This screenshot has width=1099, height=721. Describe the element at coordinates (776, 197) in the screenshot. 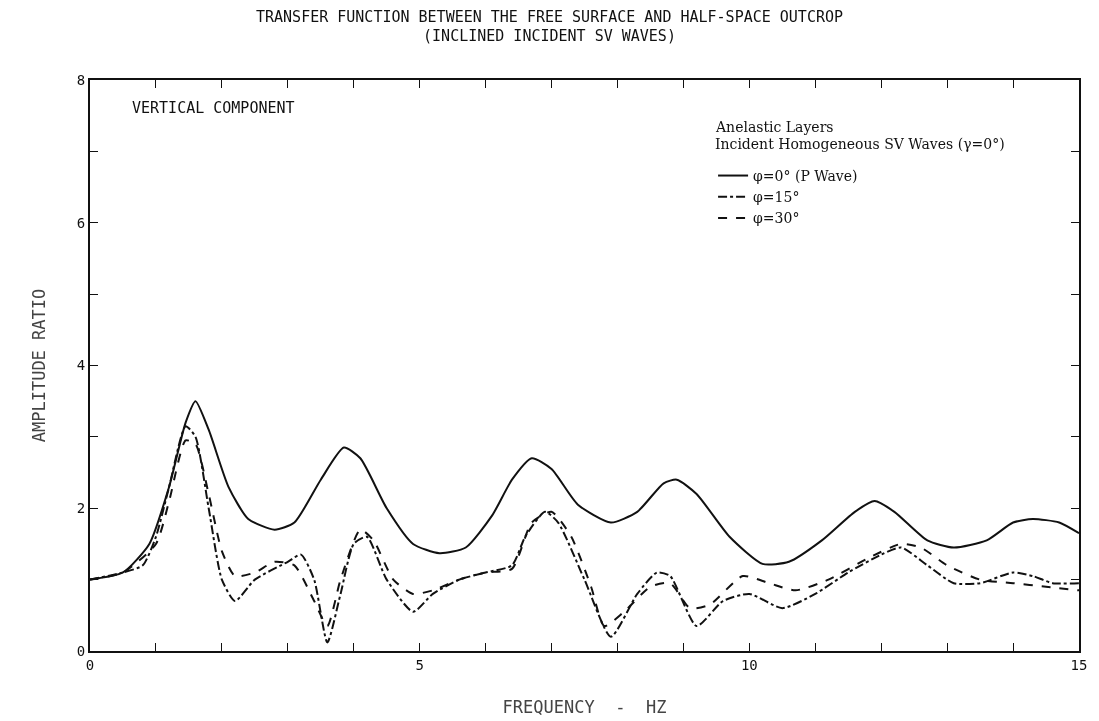

I see `legend-label: φ=15°` at that location.